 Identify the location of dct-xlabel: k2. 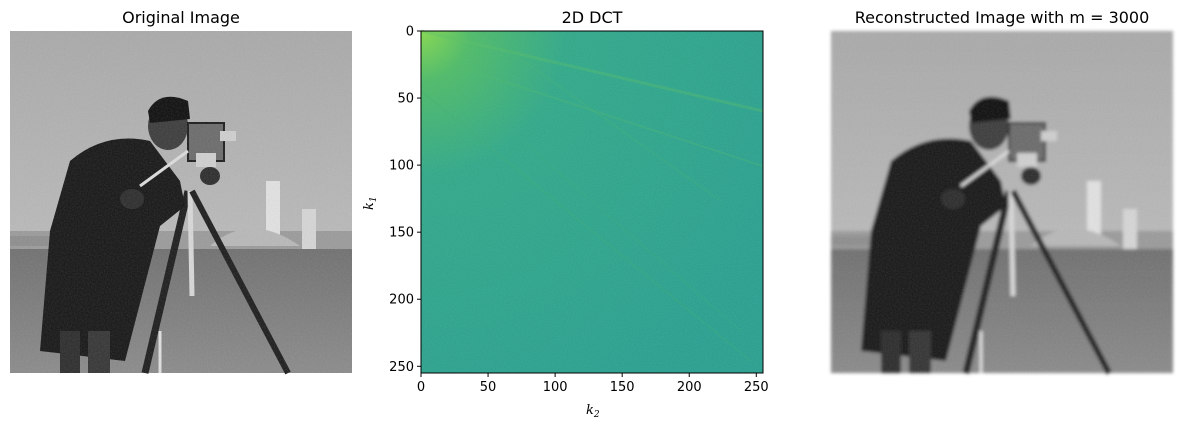
(593, 411).